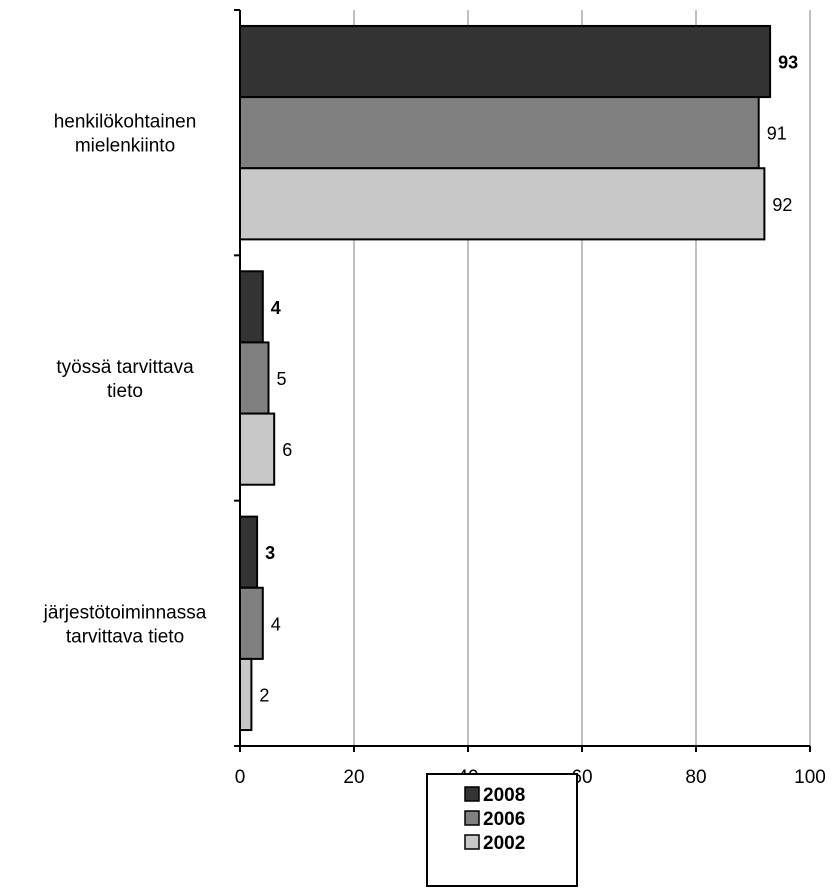 The height and width of the screenshot is (888, 832). I want to click on legend: 2008 2006 2002, so click(502, 830).